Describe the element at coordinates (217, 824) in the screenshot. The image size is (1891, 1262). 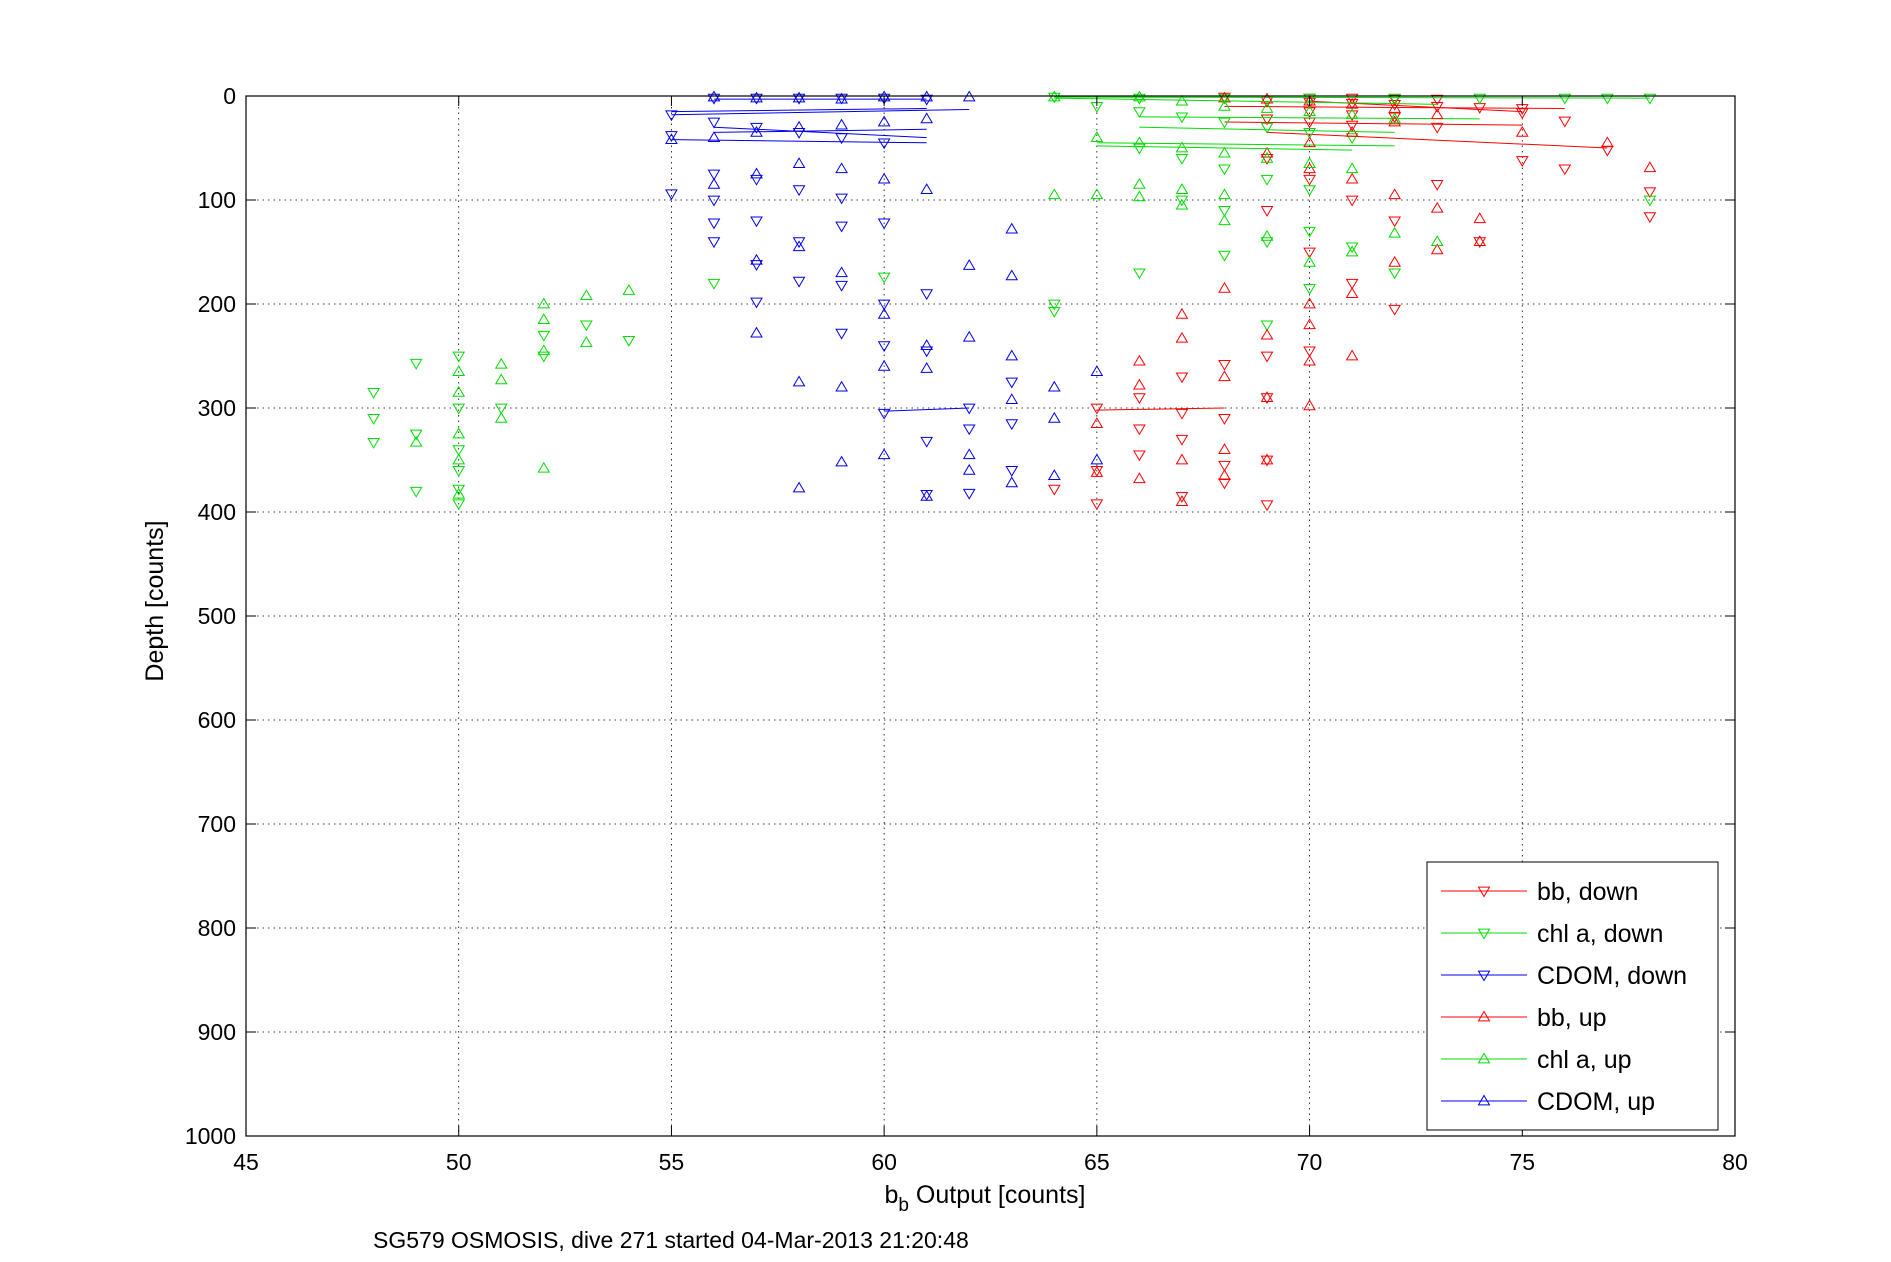
I see `y-tick-label: 700` at that location.